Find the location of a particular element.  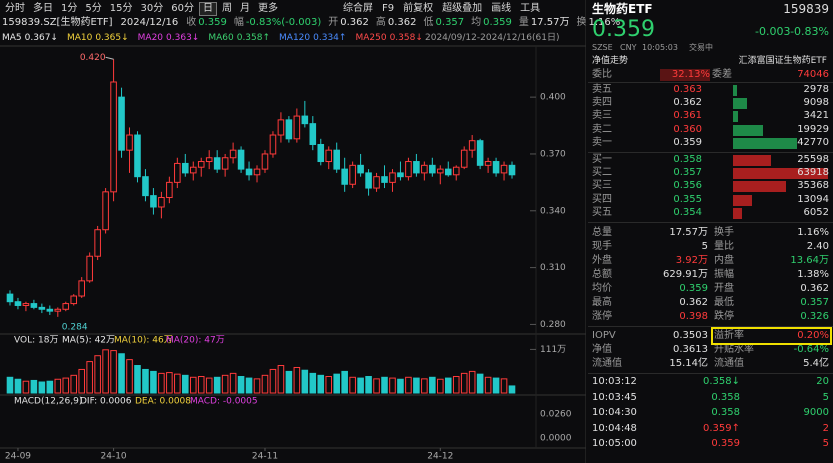

tab: 5分 is located at coordinates (93, 8).